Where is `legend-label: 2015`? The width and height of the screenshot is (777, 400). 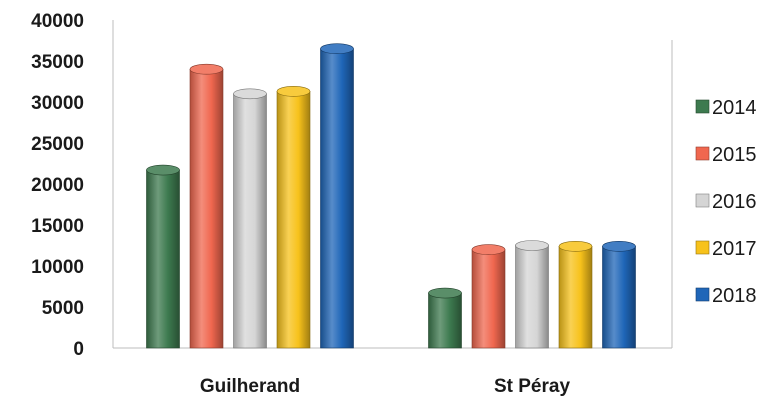 legend-label: 2015 is located at coordinates (734, 155).